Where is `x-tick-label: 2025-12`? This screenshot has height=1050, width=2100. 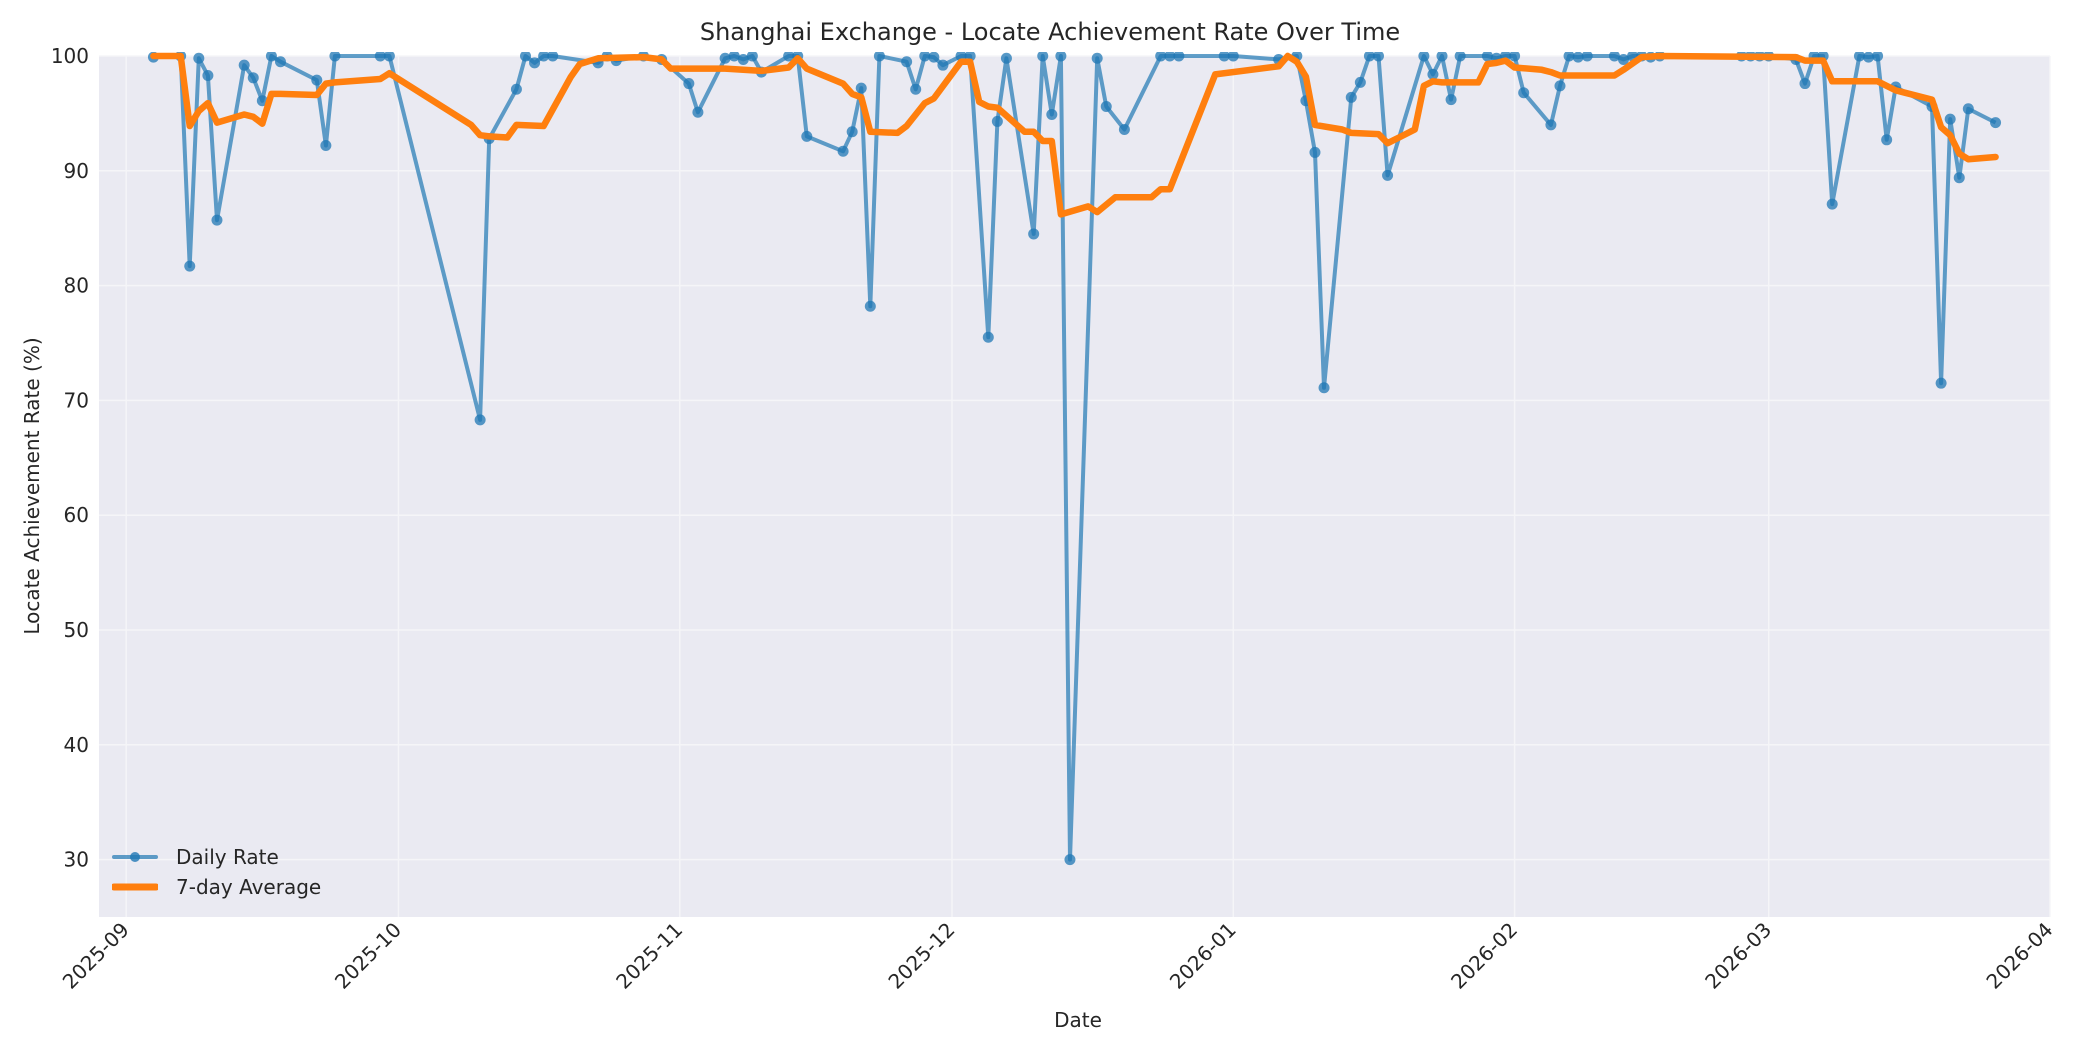 x-tick-label: 2025-12 is located at coordinates (921, 956).